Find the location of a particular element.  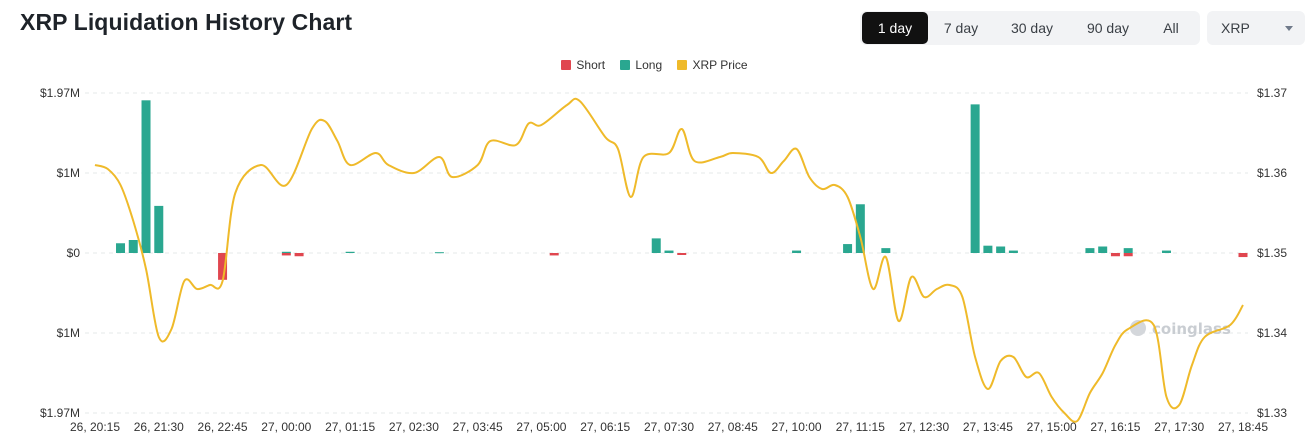

y-right-tick-label: $1.34 is located at coordinates (1272, 333).